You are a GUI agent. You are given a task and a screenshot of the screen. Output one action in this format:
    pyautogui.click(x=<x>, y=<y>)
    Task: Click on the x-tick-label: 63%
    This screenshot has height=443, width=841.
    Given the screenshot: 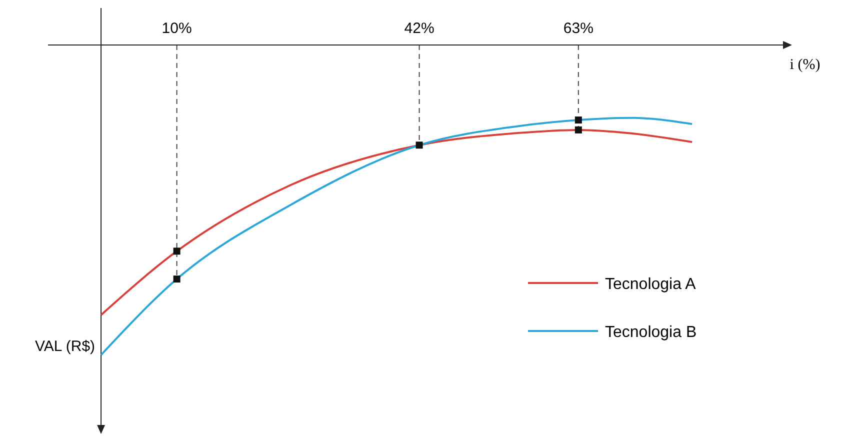 What is the action you would take?
    pyautogui.click(x=578, y=28)
    